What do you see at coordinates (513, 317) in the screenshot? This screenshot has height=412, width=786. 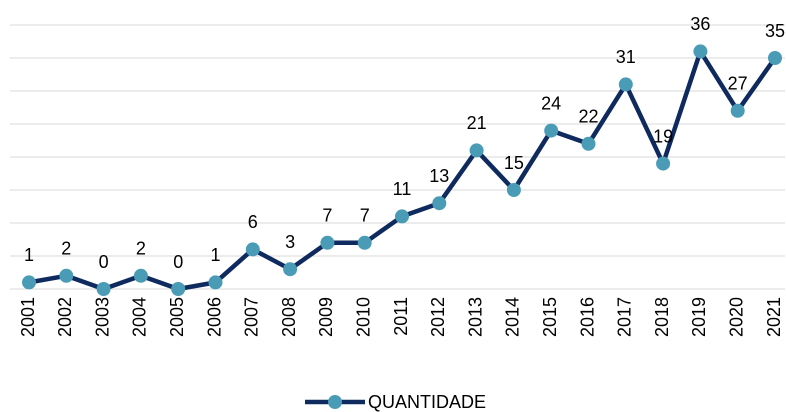 I see `x-tick-label: 2014` at bounding box center [513, 317].